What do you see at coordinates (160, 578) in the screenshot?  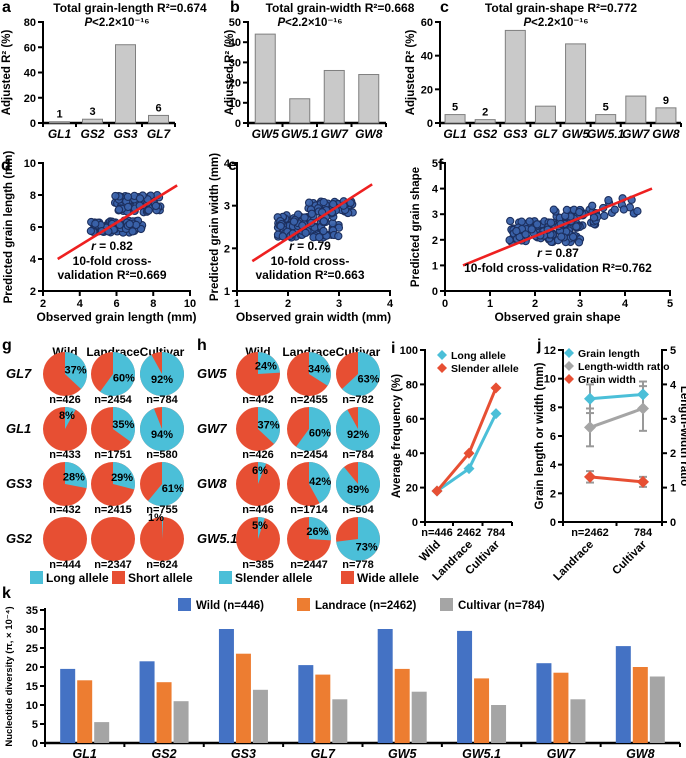 I see `svg-text: Short allele` at bounding box center [160, 578].